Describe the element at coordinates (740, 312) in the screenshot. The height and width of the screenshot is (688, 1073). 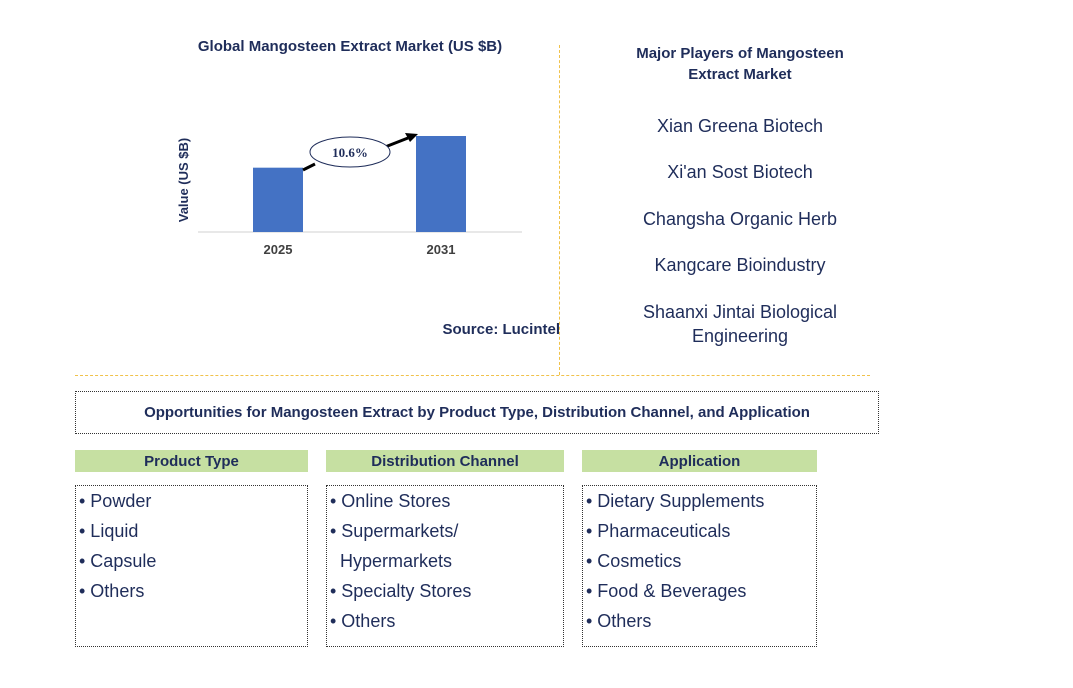
I see `player-item: Shaanxi Jintai Biological` at that location.